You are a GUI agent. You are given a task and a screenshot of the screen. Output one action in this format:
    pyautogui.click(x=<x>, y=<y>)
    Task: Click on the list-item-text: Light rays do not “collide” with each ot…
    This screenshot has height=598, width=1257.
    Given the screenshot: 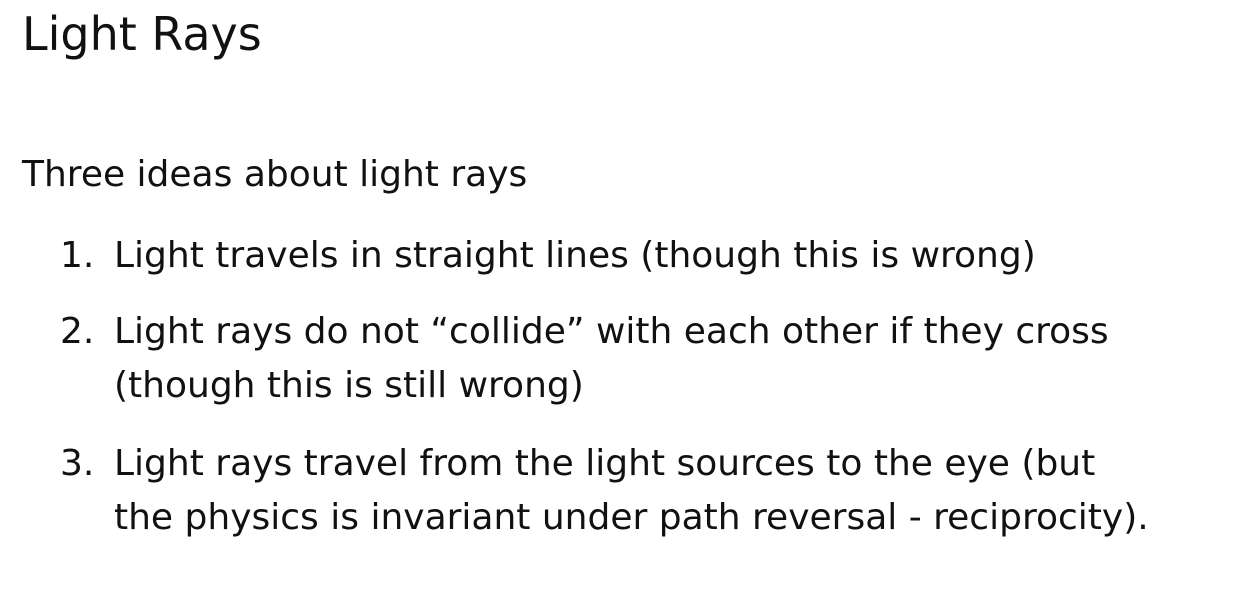 What is the action you would take?
    pyautogui.click(x=611, y=359)
    